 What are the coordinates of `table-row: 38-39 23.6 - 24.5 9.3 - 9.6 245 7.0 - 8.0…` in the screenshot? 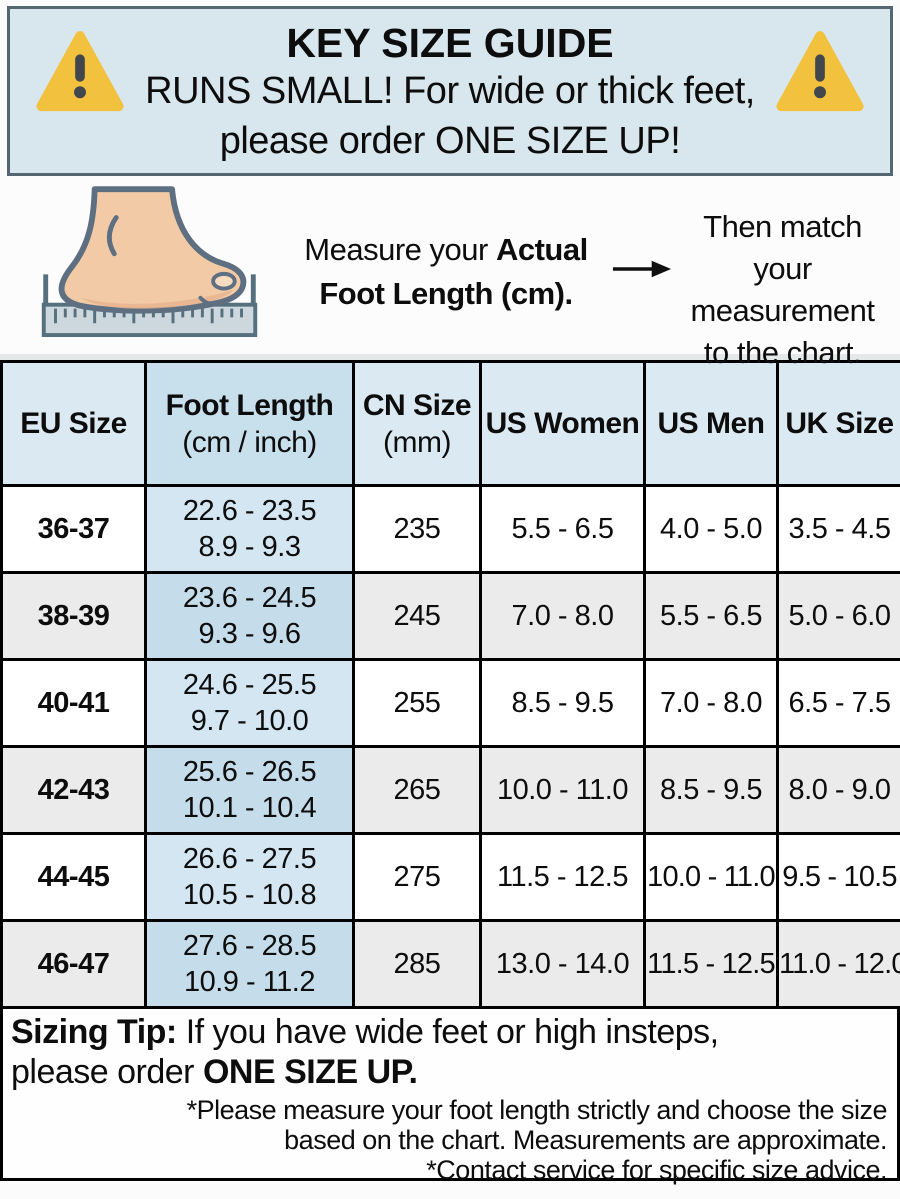 It's located at (450, 616).